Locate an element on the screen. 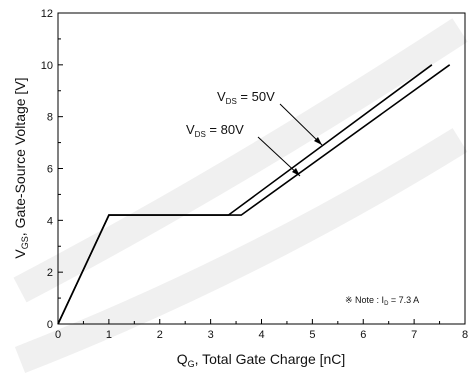 The image size is (468, 375). series-arrow-50v is located at coordinates (301, 124).